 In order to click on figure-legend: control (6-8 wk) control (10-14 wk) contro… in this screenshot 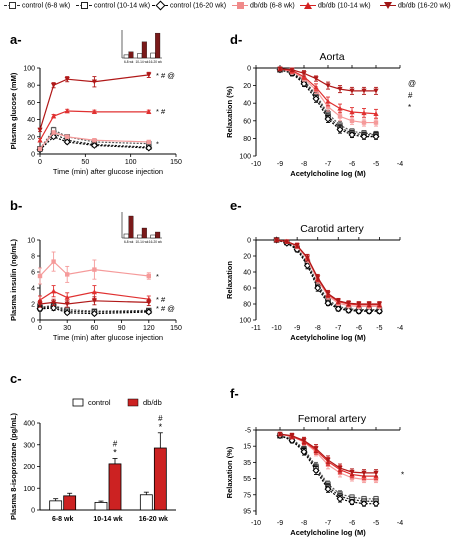, I will do `click(226, 9)`.